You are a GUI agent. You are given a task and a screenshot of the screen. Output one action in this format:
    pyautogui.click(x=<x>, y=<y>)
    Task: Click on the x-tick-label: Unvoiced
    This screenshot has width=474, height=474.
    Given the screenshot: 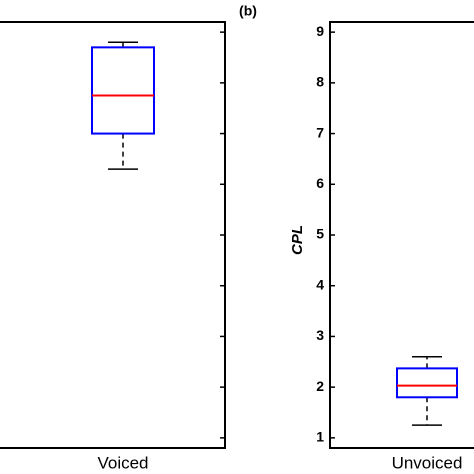 What is the action you would take?
    pyautogui.click(x=427, y=462)
    